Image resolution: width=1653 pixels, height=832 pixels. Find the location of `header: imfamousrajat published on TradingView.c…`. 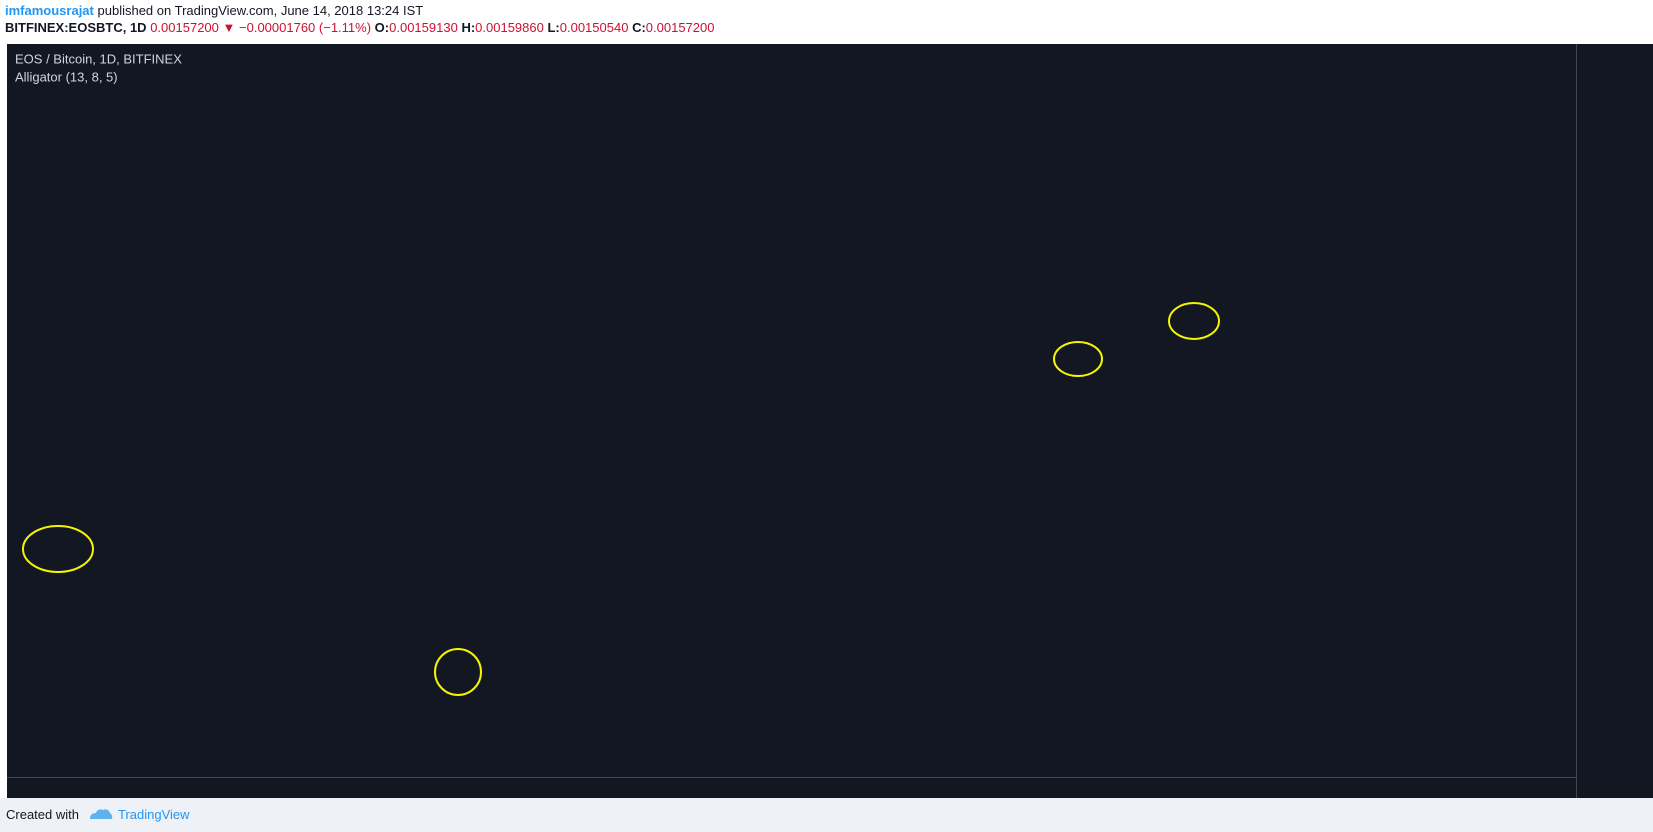

header: imfamousrajat published on TradingView.c… is located at coordinates (359, 19).